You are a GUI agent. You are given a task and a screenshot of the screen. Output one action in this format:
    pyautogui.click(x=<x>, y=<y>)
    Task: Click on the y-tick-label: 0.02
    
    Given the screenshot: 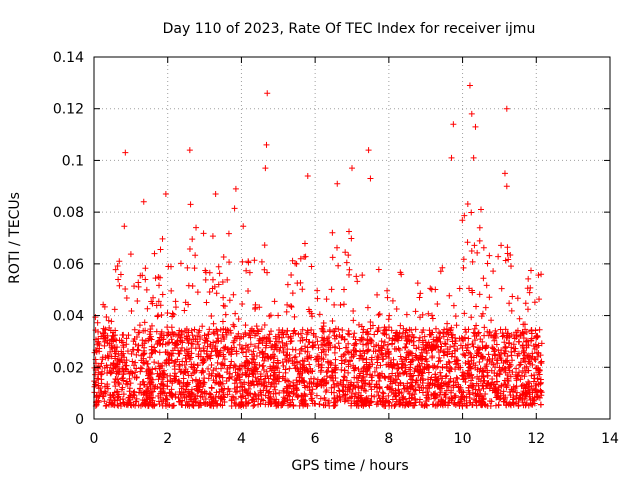 What is the action you would take?
    pyautogui.click(x=68, y=368)
    